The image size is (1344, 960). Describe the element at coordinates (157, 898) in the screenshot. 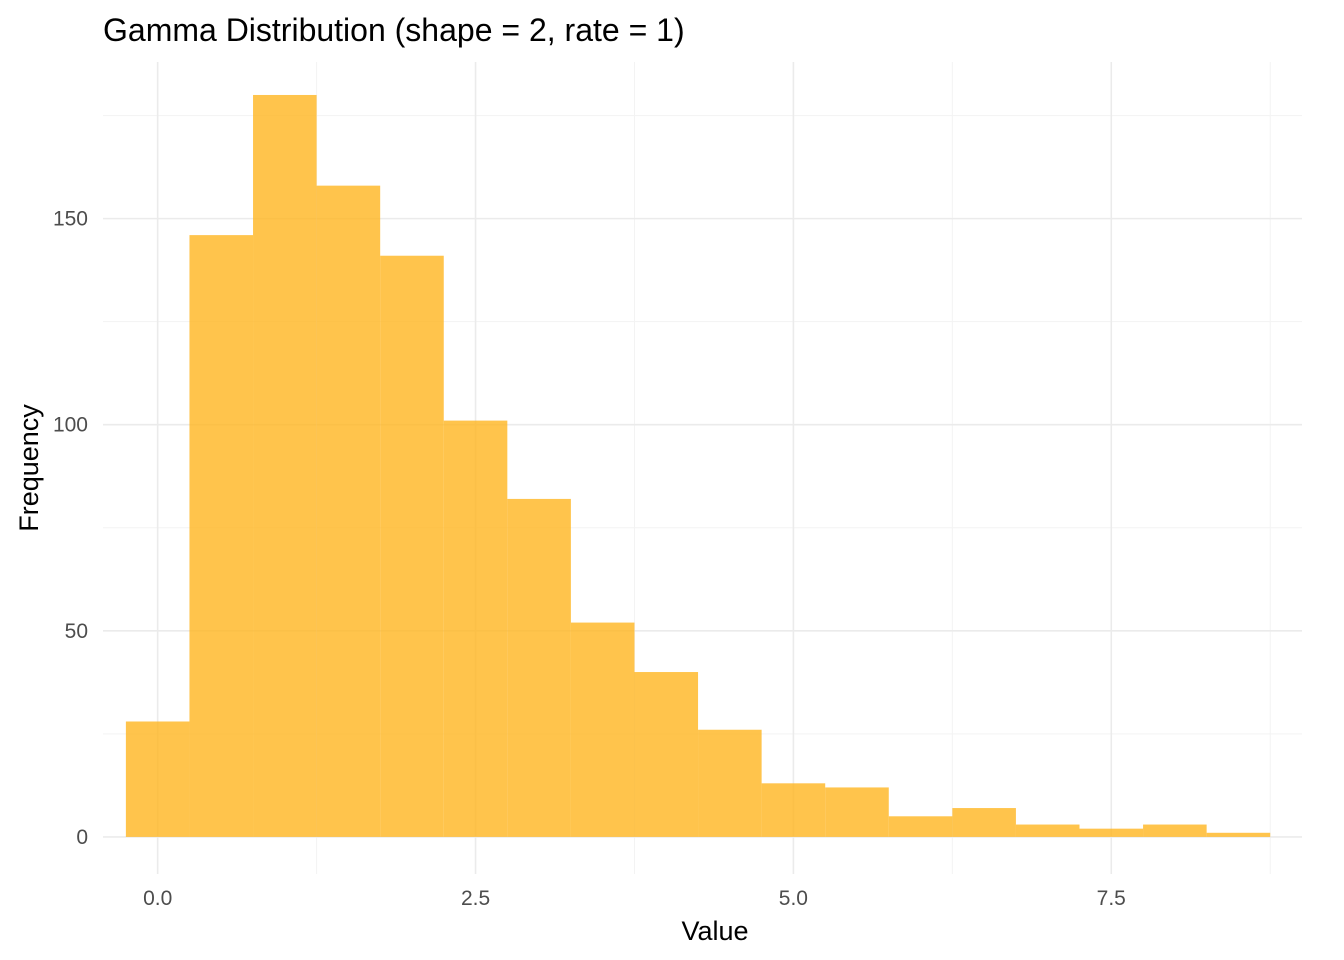

I see `x-tick-label: 0.0` at that location.